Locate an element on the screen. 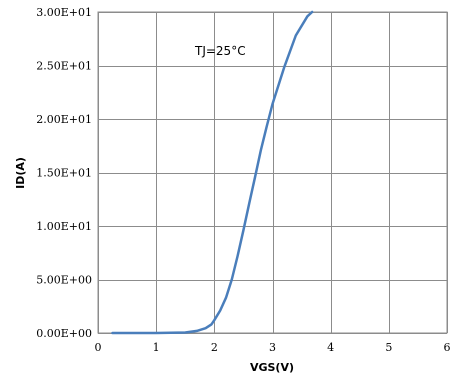 This screenshot has width=450, height=380. y-tick-label: 1.00E+01 is located at coordinates (64, 226).